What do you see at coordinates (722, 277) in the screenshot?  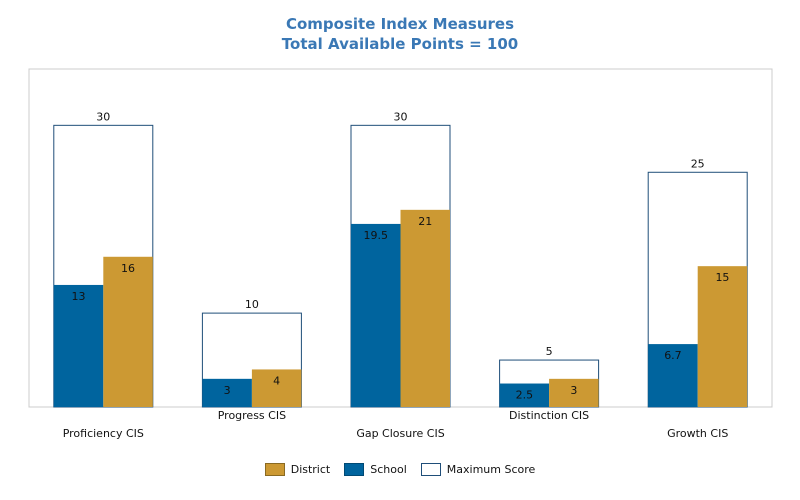 I see `district-label-growth-cis: 15` at bounding box center [722, 277].